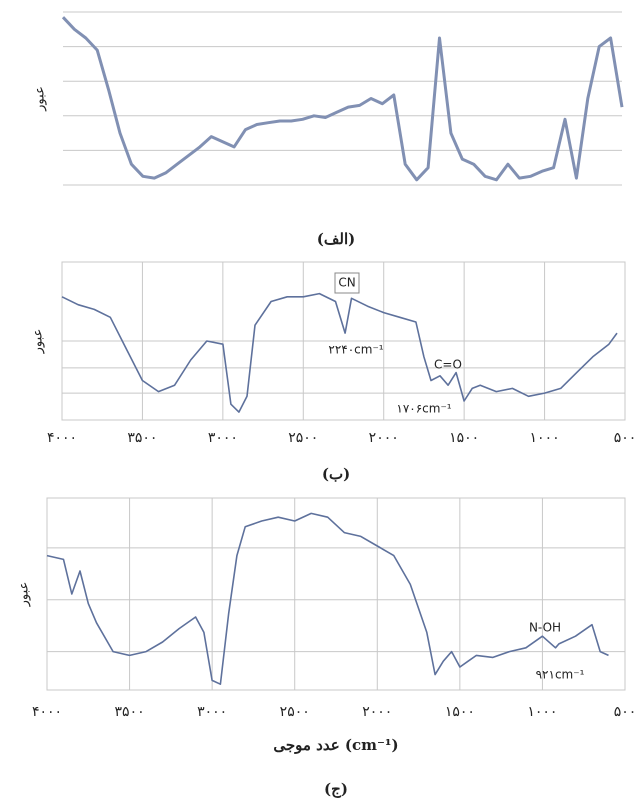 Image resolution: width=641 pixels, height=807 pixels. Describe the element at coordinates (336, 789) in the screenshot. I see `panel-caption: (ج)` at that location.